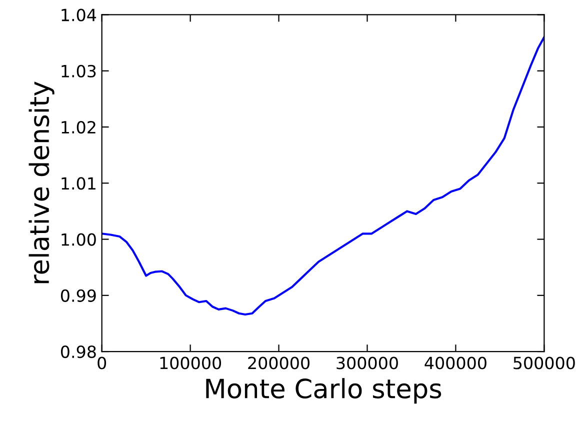 The height and width of the screenshot is (421, 582). Describe the element at coordinates (79, 15) in the screenshot. I see `y-tick-label: 1.04` at that location.